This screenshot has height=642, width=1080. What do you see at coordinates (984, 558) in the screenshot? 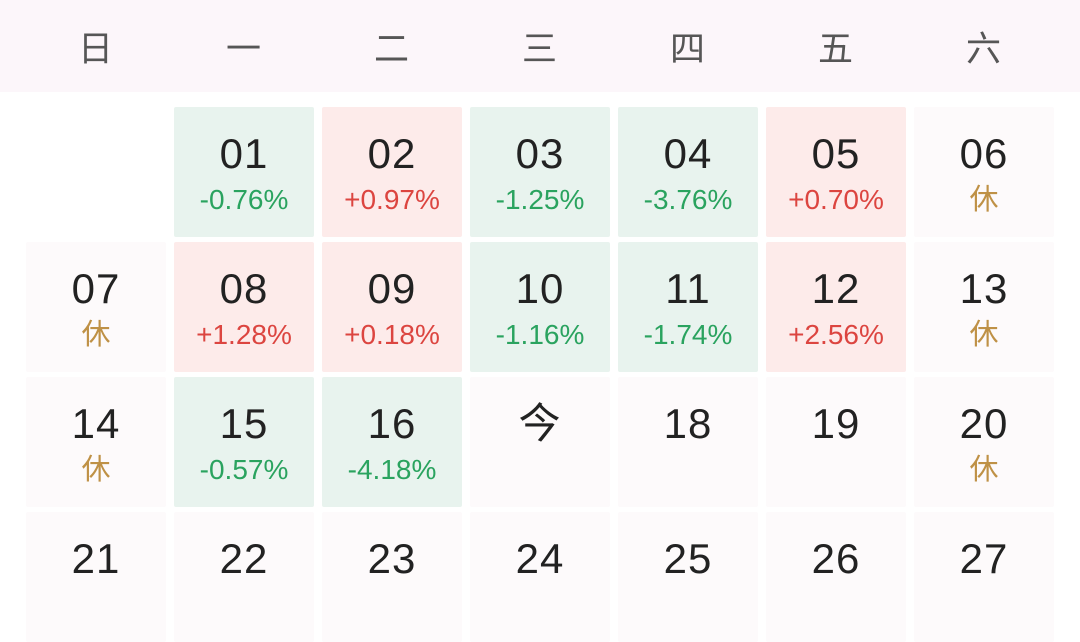
I see `day-number: 27` at bounding box center [984, 558].